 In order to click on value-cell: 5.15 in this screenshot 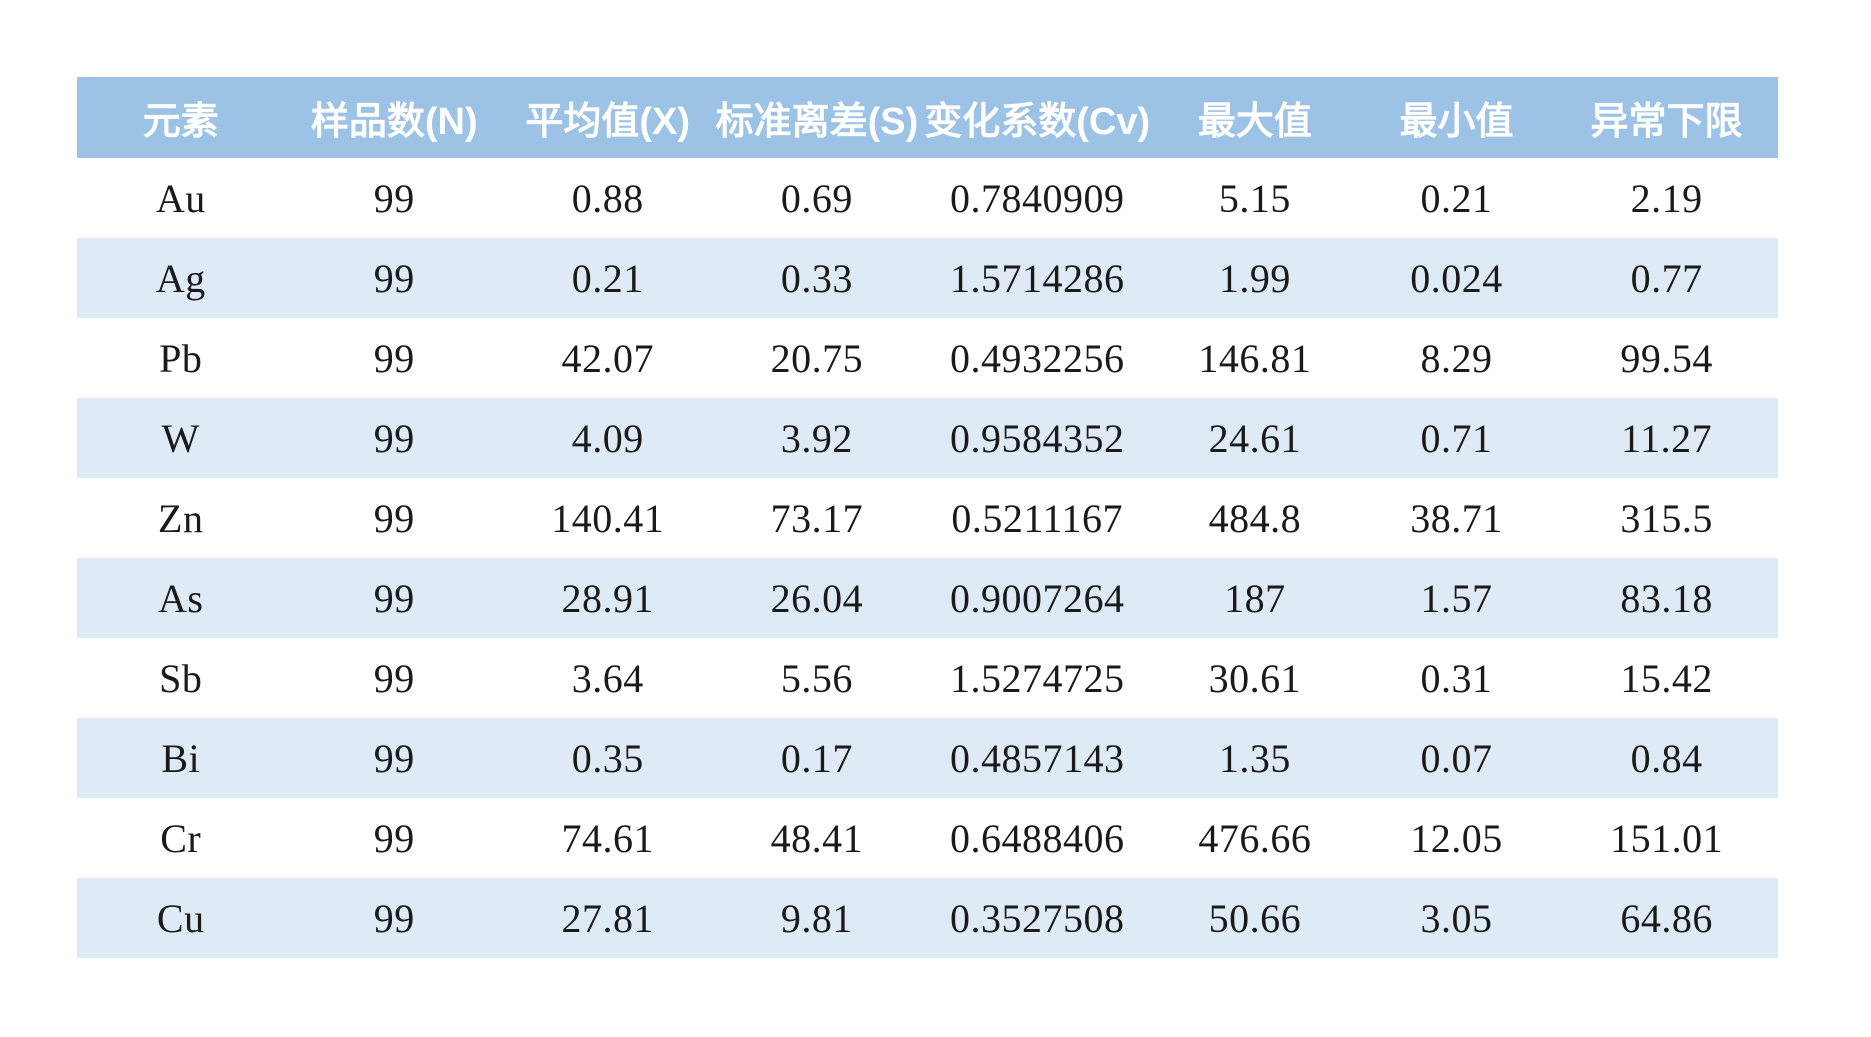, I will do `click(1254, 198)`.